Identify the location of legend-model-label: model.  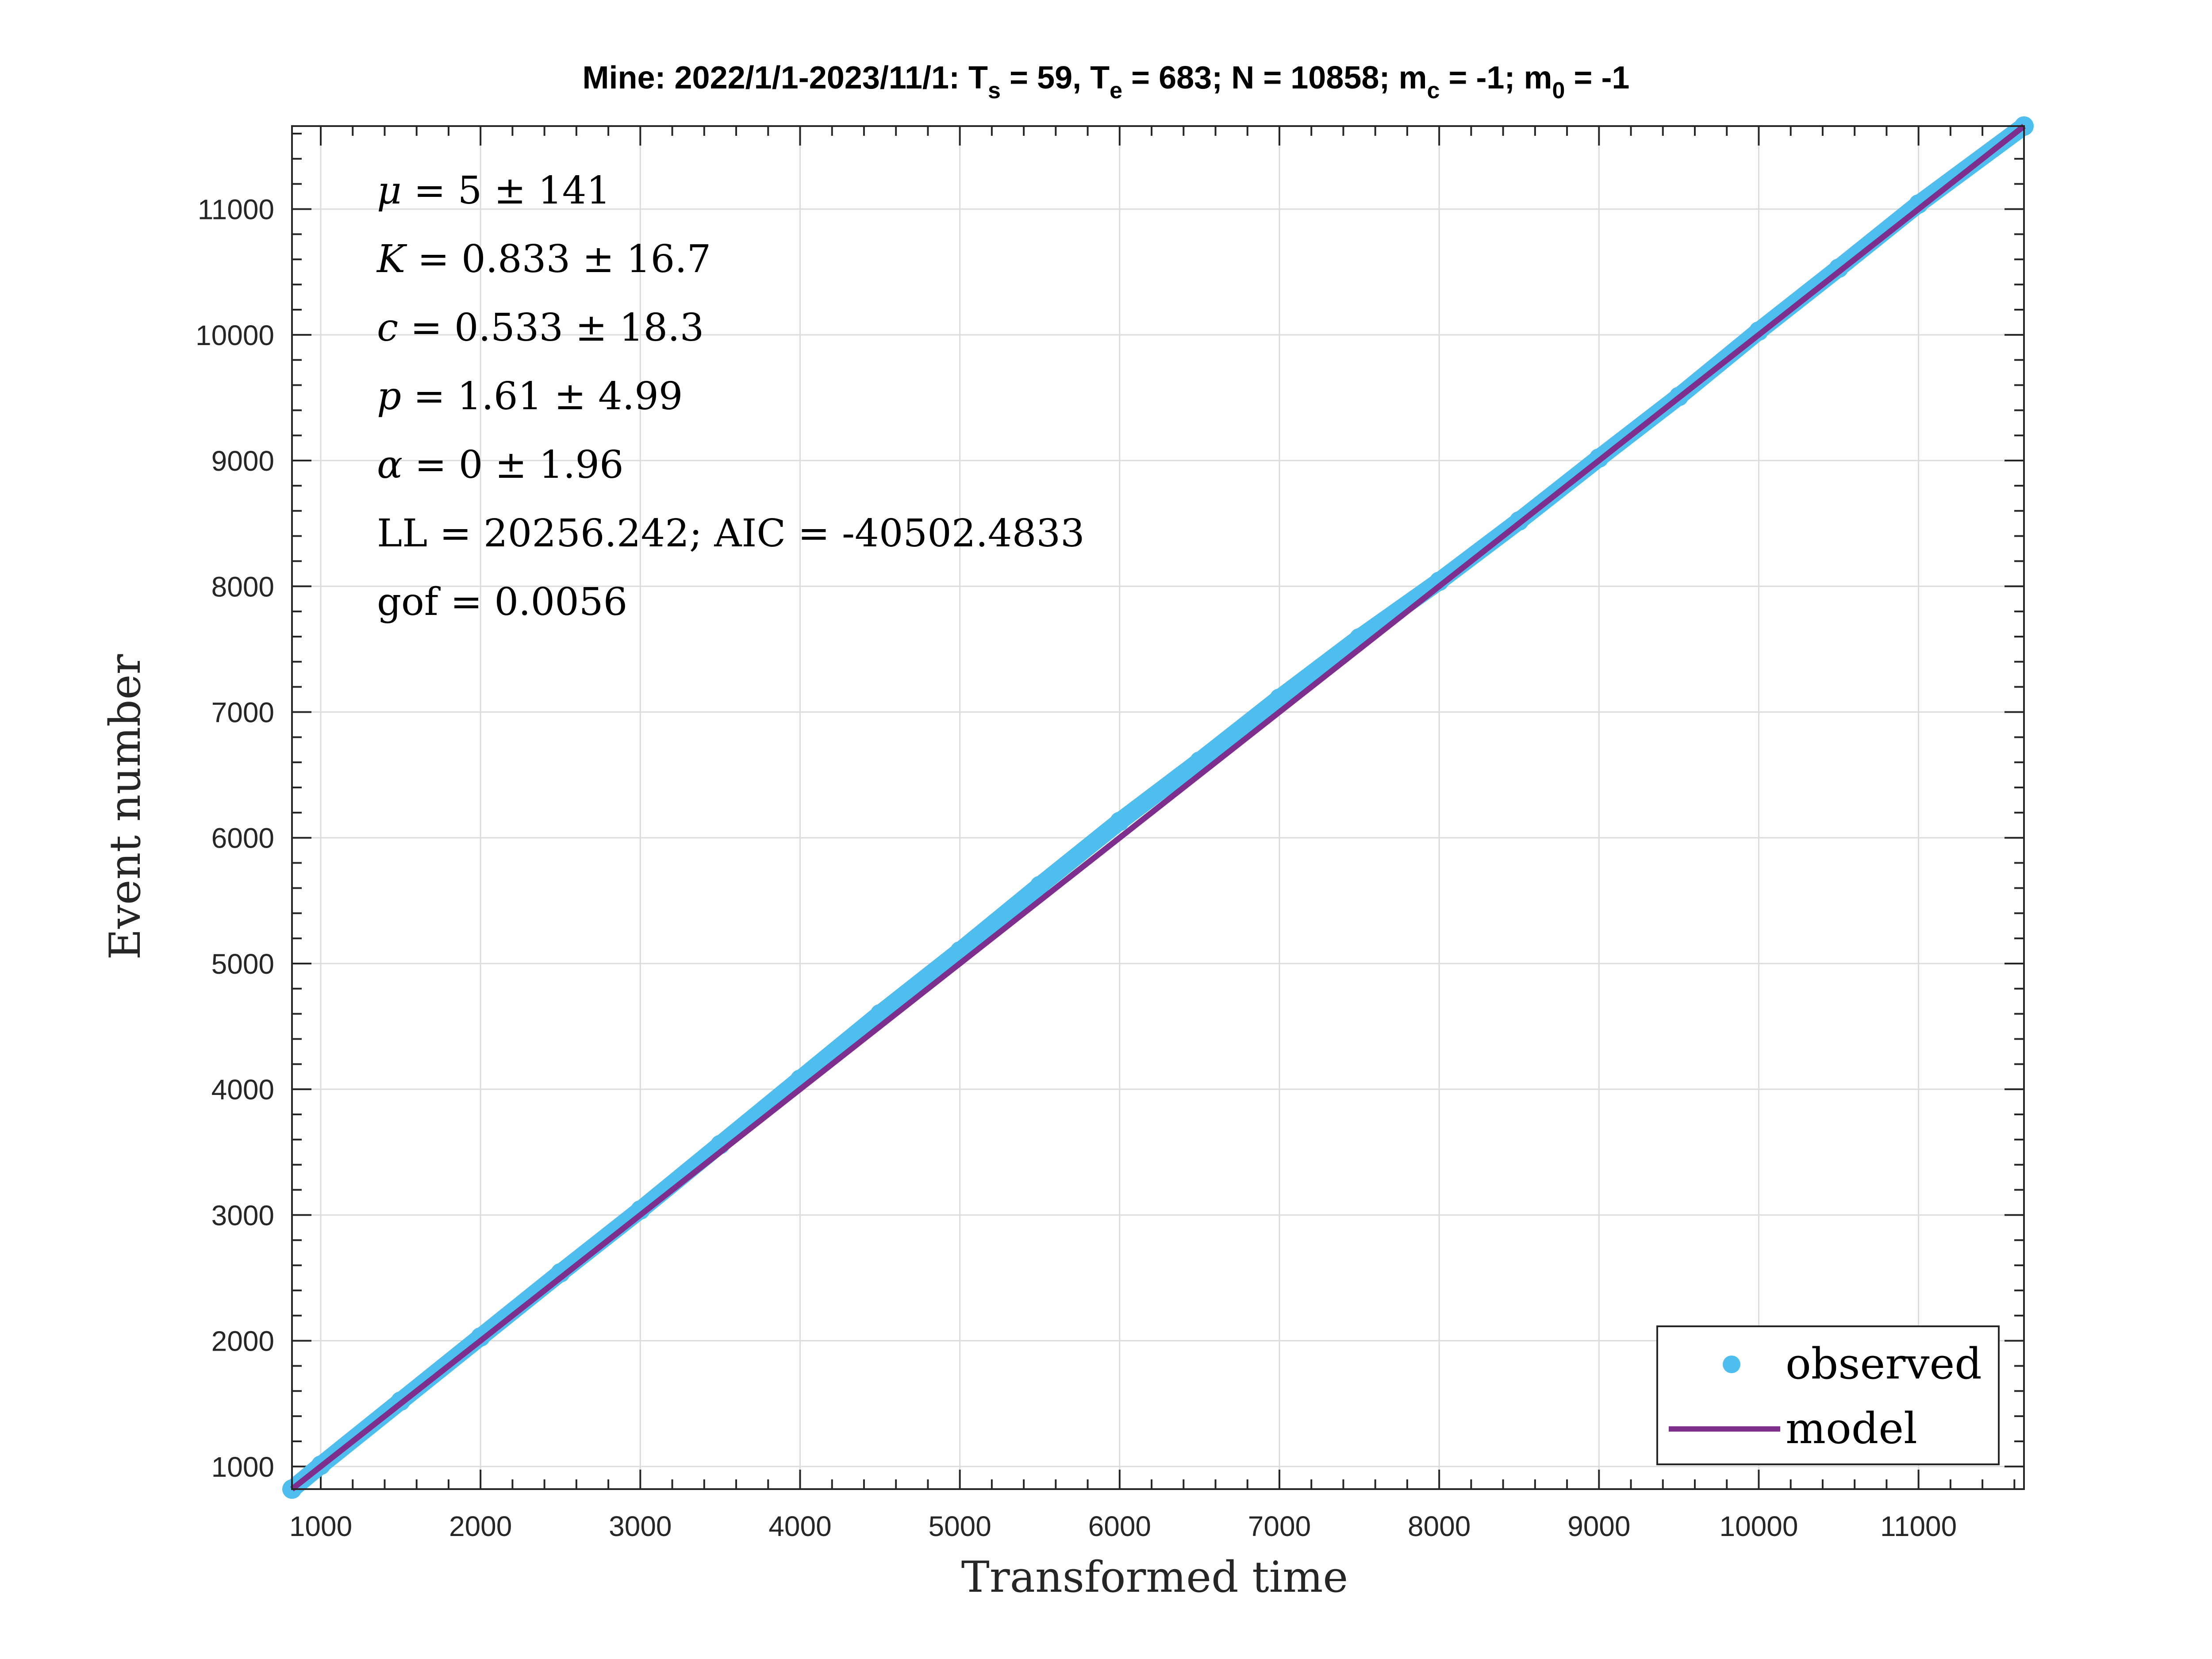
(1852, 1428).